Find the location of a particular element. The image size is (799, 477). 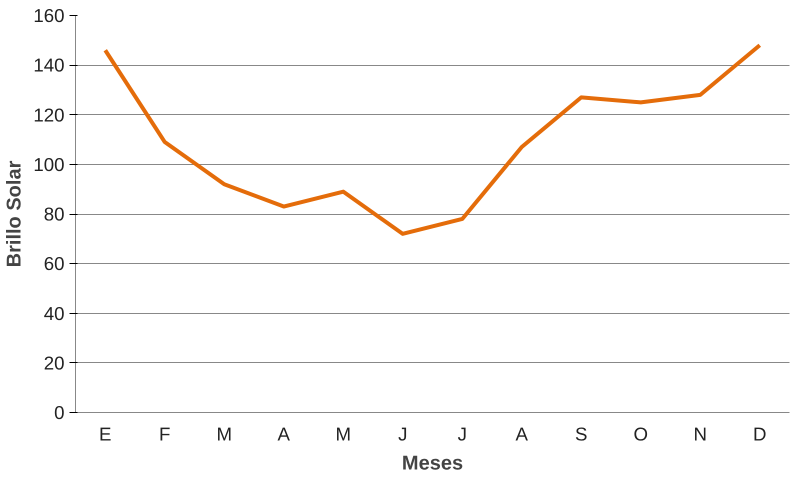

x-axis-title: Meses is located at coordinates (433, 463).